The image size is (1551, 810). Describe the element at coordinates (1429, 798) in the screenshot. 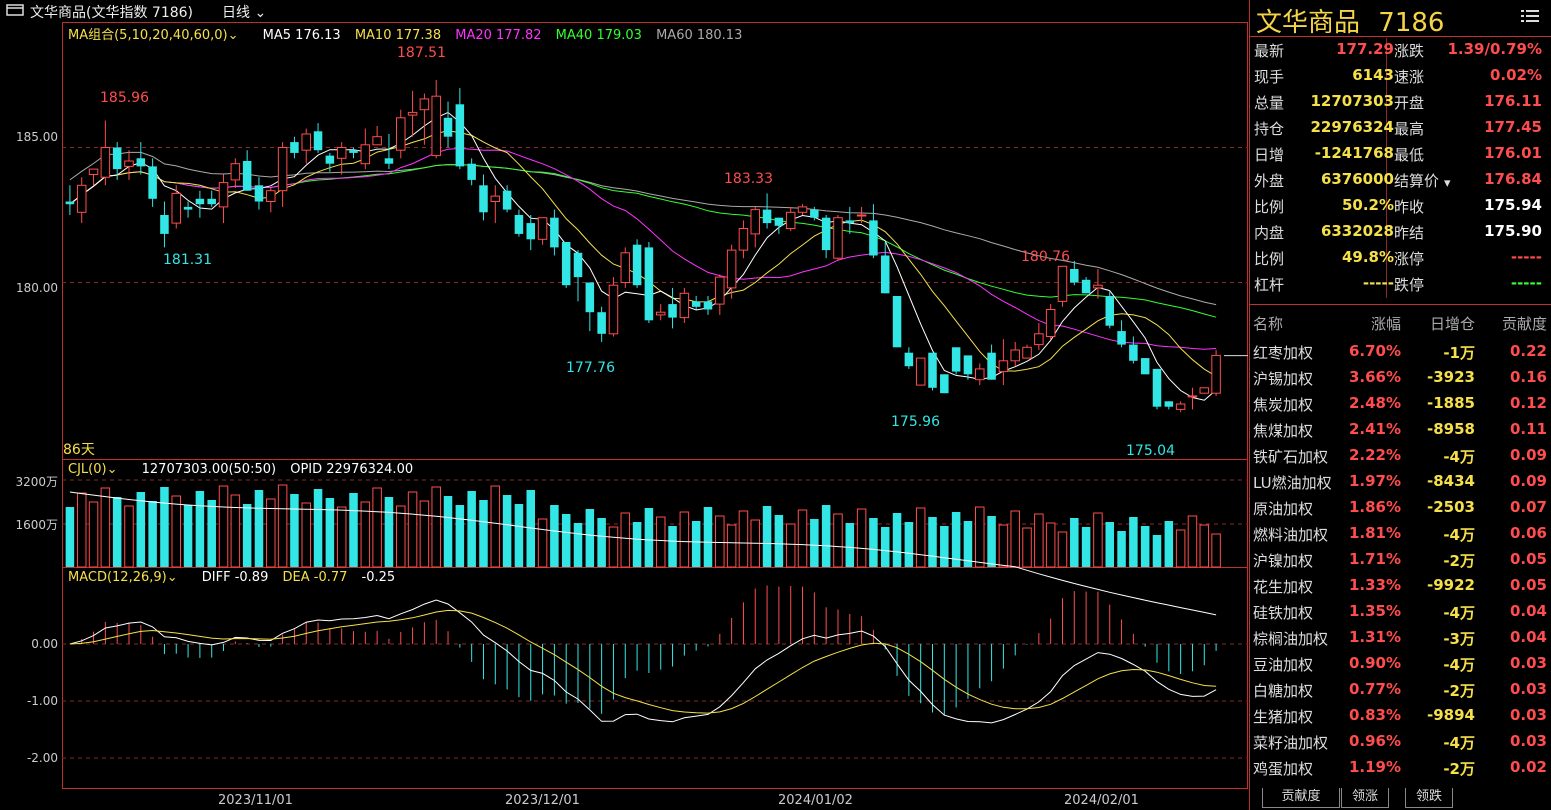

I see `tab-leading-down: 领跌` at that location.